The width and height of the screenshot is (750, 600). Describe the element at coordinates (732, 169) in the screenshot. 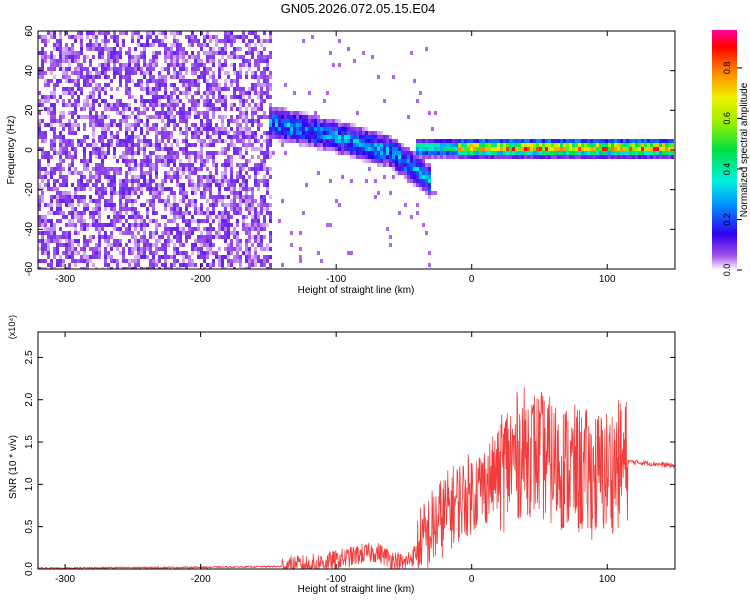

I see `colorbar-ticks: 0.00.20.40.60.8` at that location.